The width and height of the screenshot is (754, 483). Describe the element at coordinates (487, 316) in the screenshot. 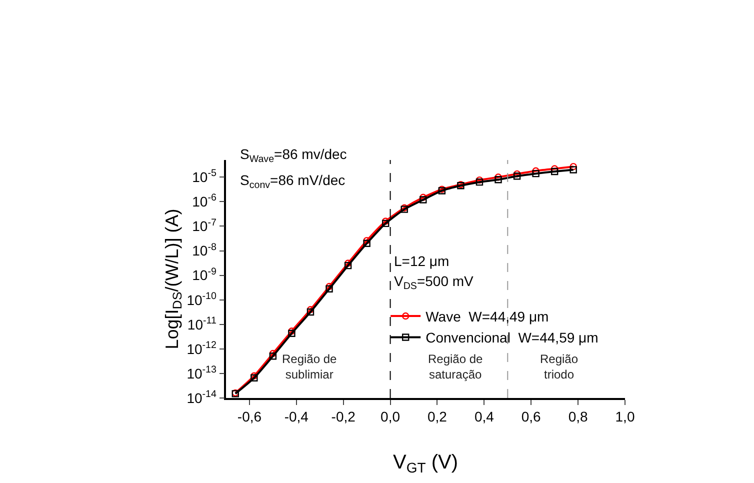

I see `legend-label: Wave W=44,49 μm` at that location.